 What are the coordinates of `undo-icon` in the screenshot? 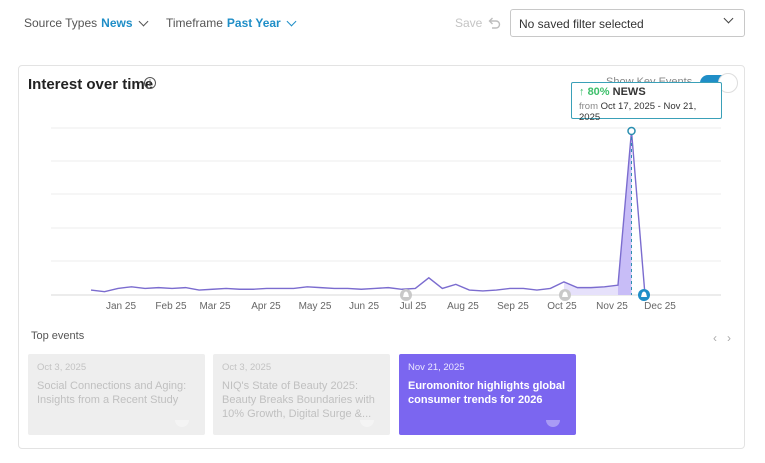 It's located at (494, 23).